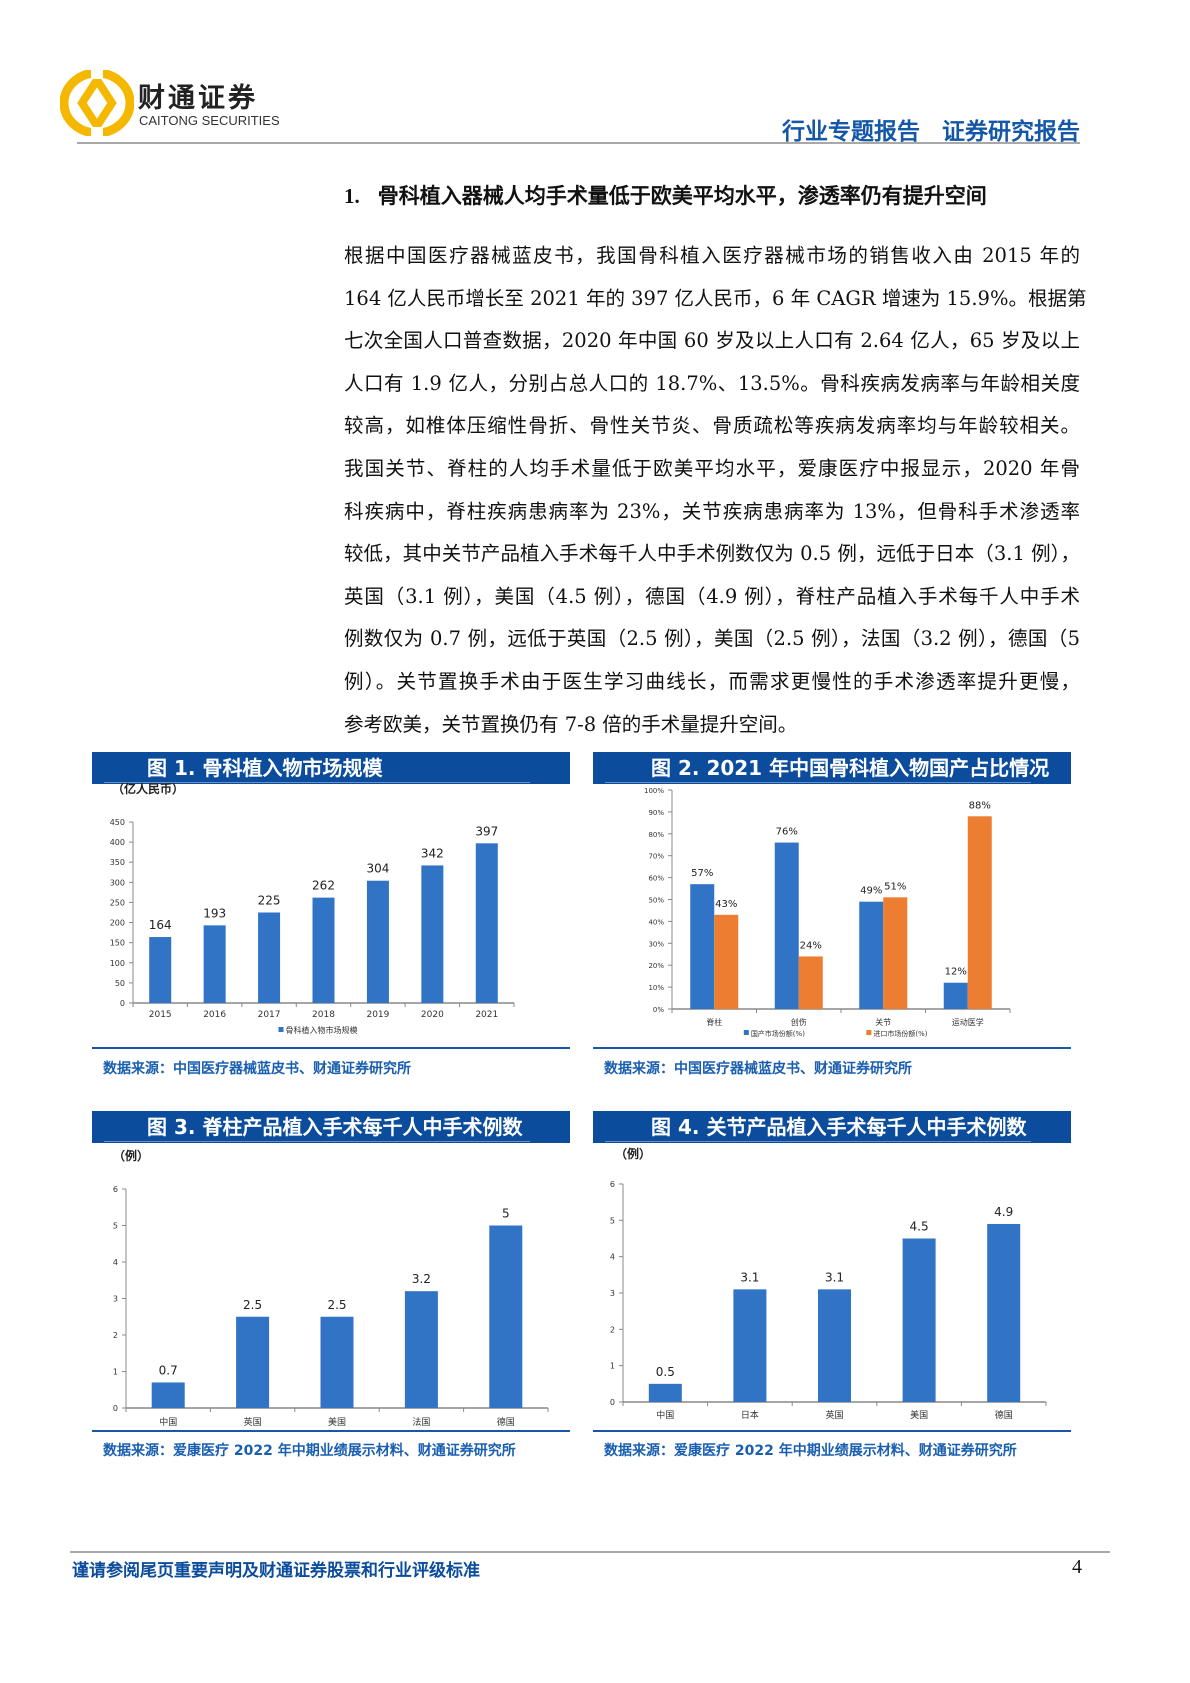  I want to click on figure-title: 图 2. 2021 年中国骨科植入物国产占比情况, so click(850, 768).